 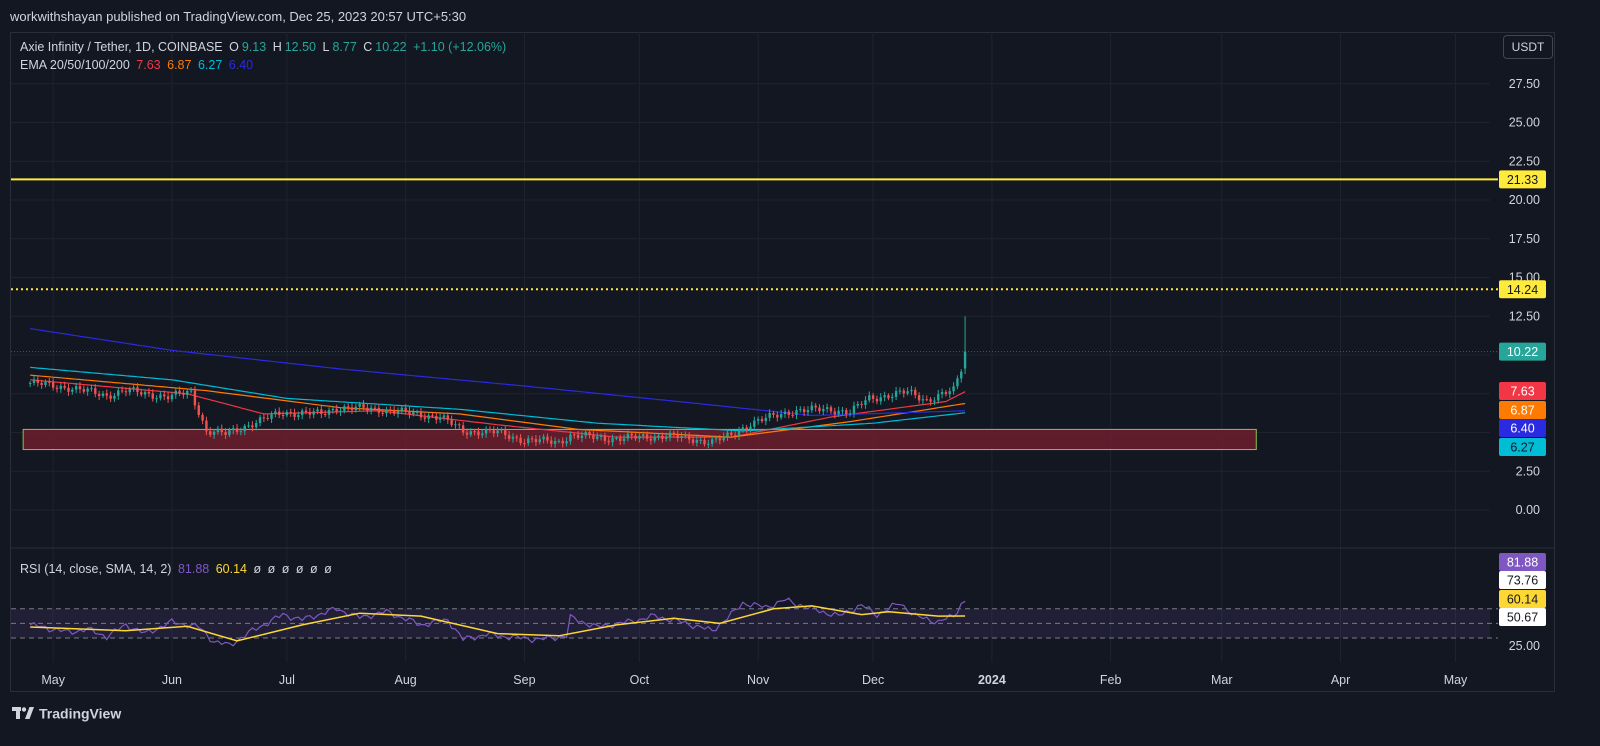 What do you see at coordinates (1522, 392) in the screenshot?
I see `ema-last-label: 7.63` at bounding box center [1522, 392].